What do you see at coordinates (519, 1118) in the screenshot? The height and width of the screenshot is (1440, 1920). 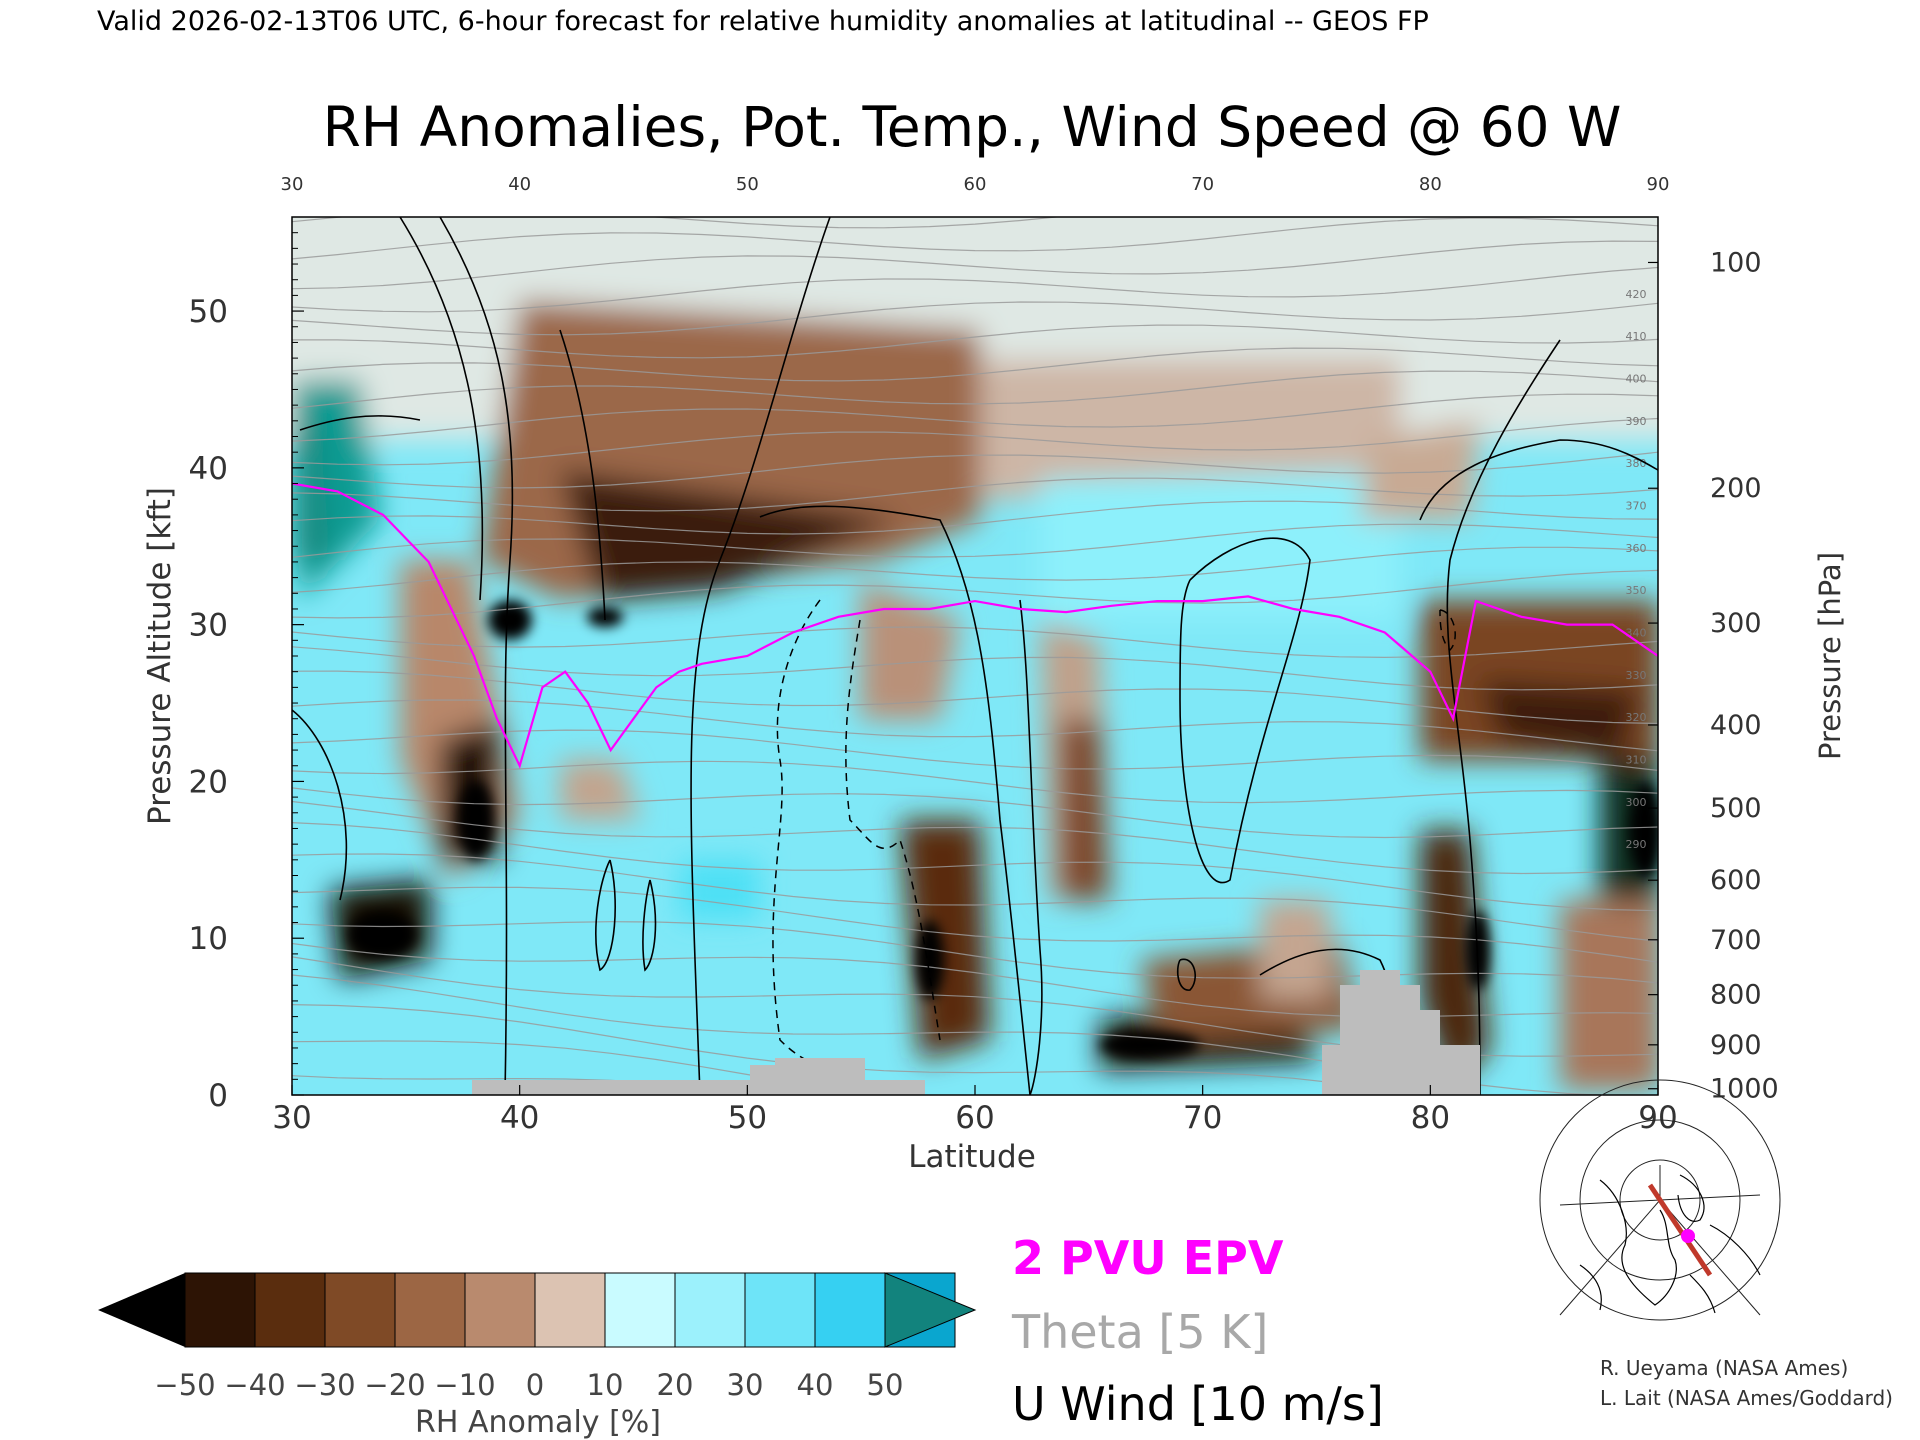 I see `x-tick-label: 40` at bounding box center [519, 1118].